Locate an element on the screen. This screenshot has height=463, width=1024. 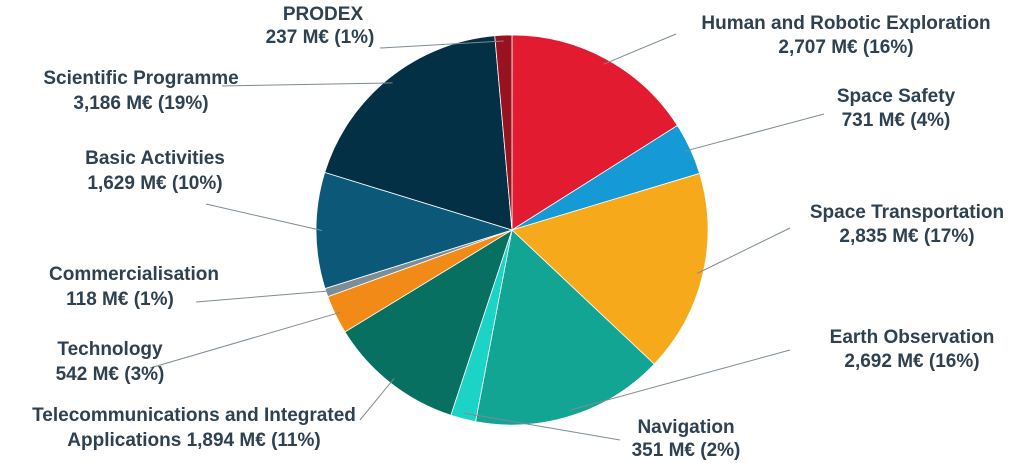
label-scientific-percent: (19%) is located at coordinates (183, 103).